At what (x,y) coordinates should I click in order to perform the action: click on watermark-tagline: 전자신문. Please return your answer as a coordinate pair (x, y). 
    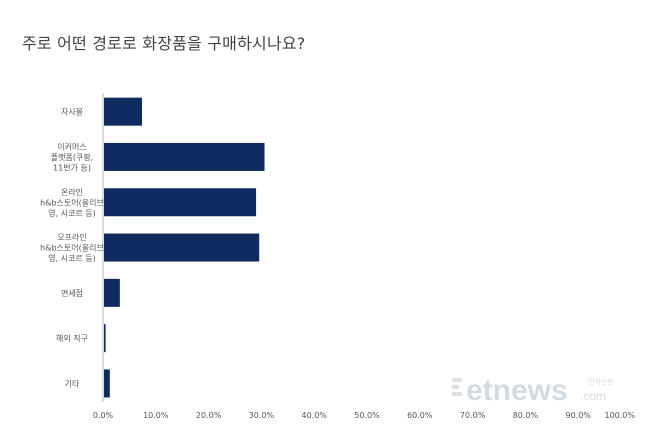
    Looking at the image, I should click on (601, 381).